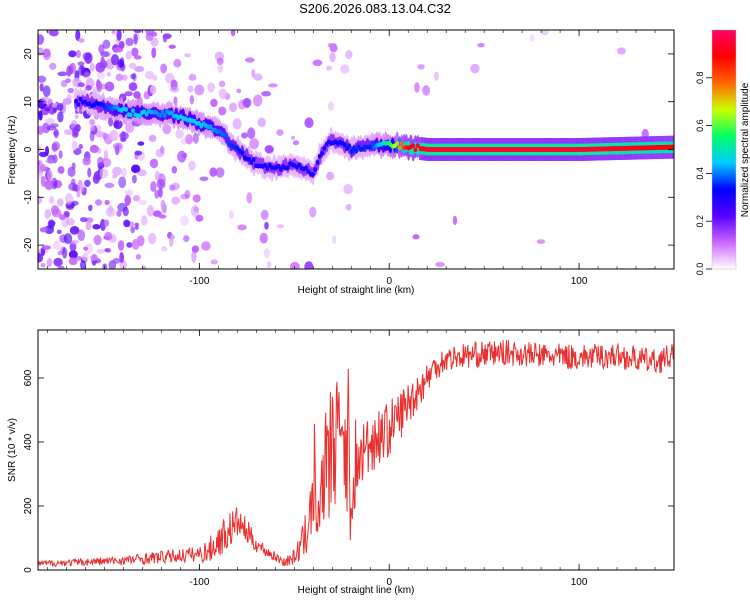 This screenshot has width=750, height=600. Describe the element at coordinates (199, 582) in the screenshot. I see `snr-x-tick-label: -100` at that location.